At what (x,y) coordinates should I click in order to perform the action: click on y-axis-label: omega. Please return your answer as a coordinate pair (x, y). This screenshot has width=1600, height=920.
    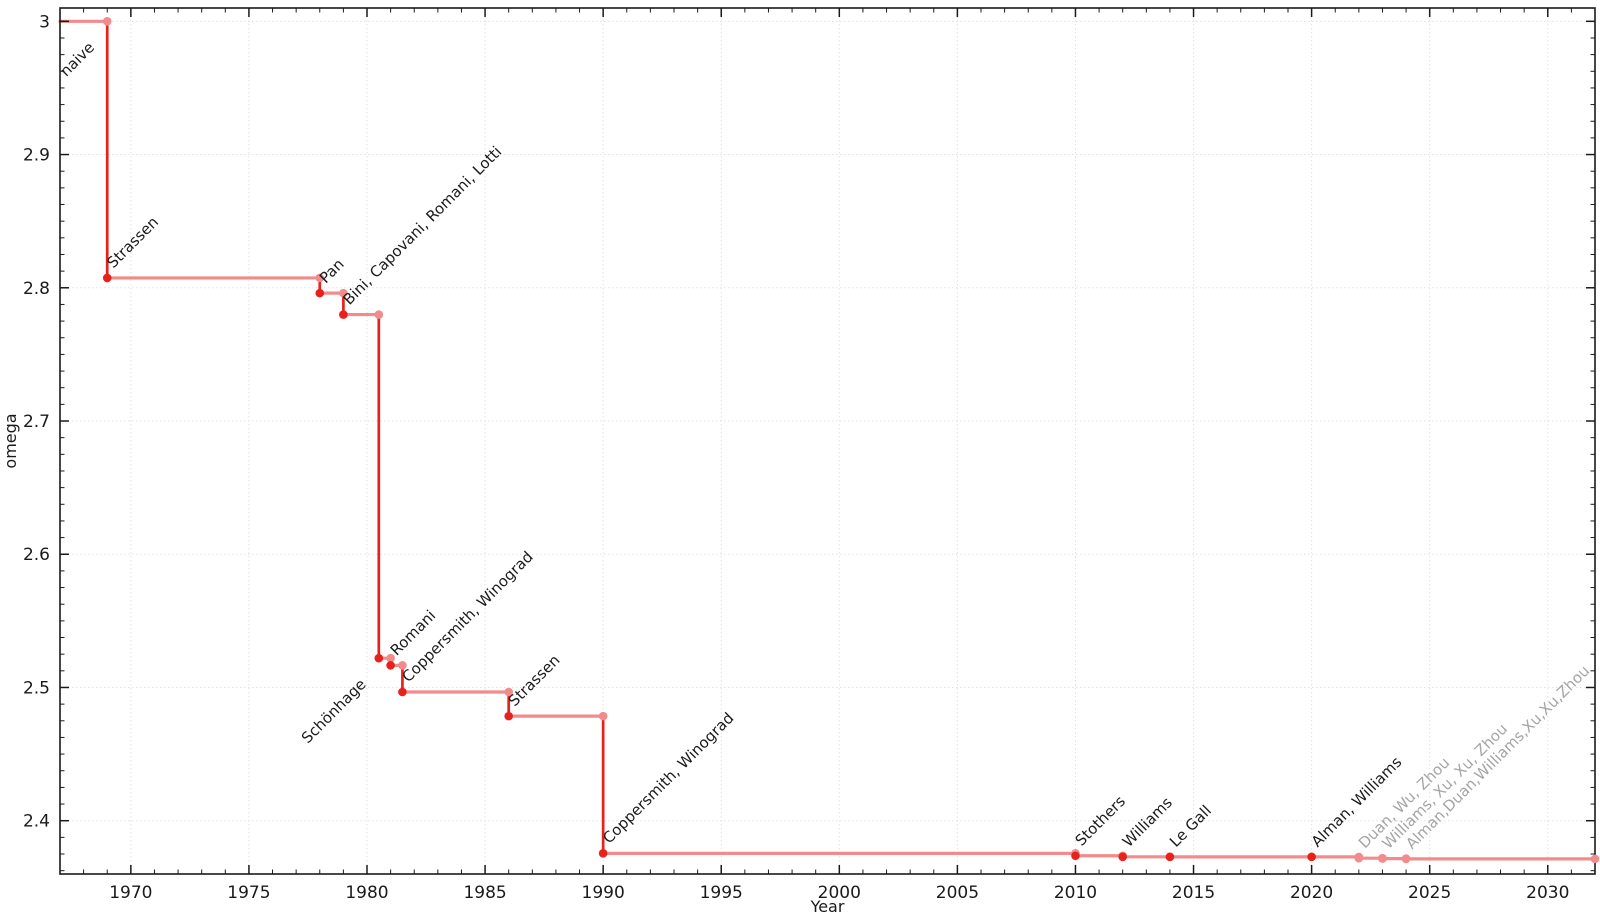
    Looking at the image, I should click on (10, 440).